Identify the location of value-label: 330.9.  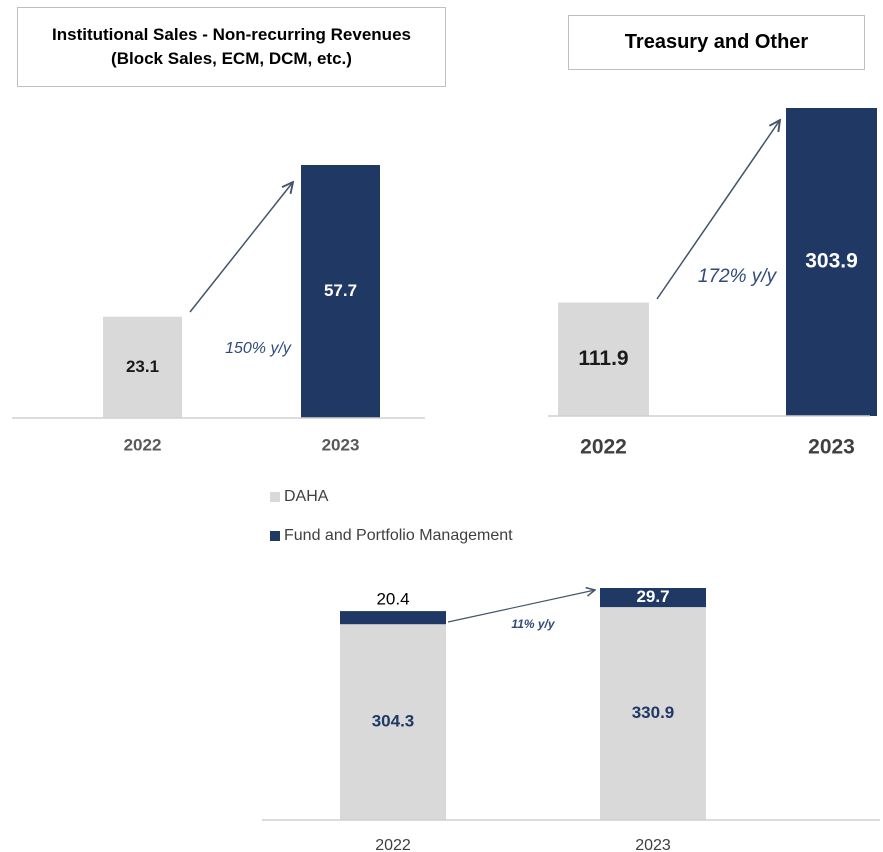
(653, 712).